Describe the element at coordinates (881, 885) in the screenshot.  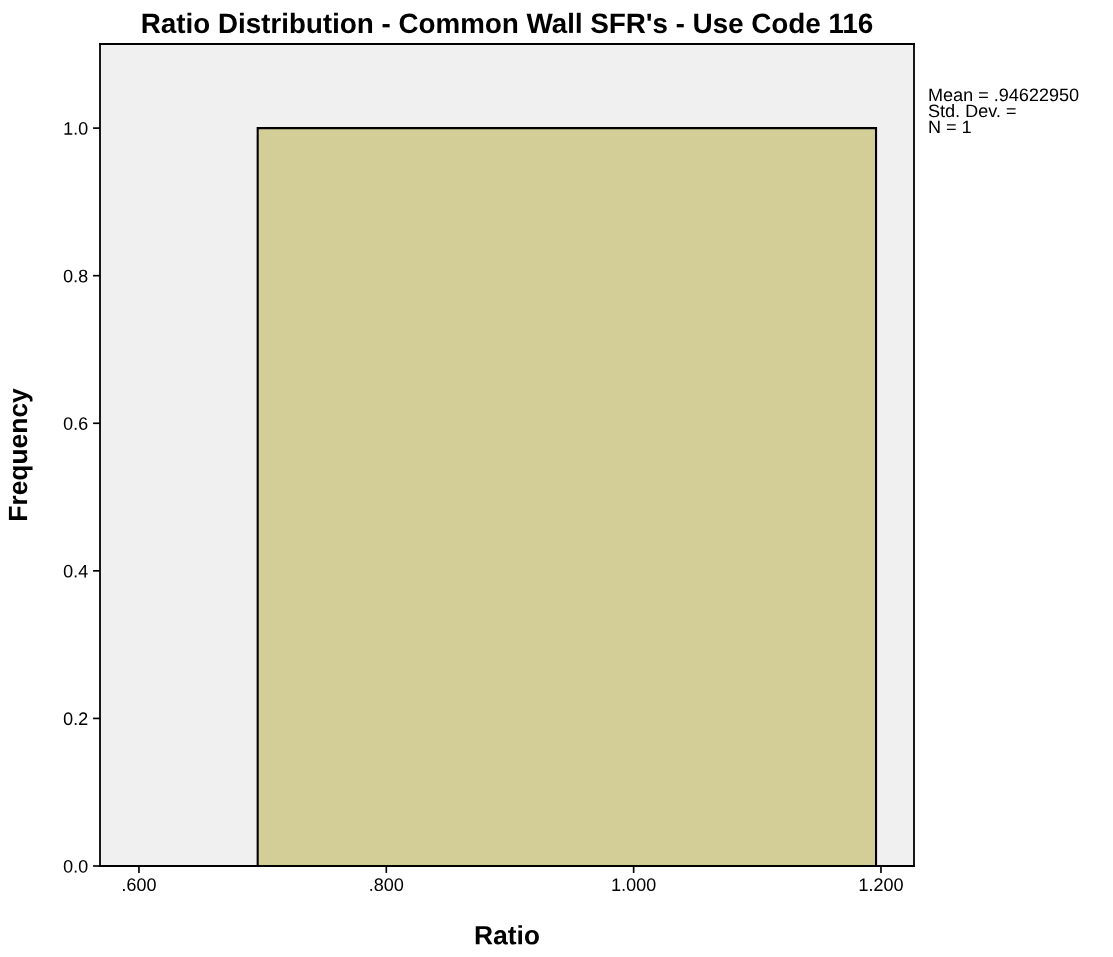
I see `x-tick-label: 1.200` at that location.